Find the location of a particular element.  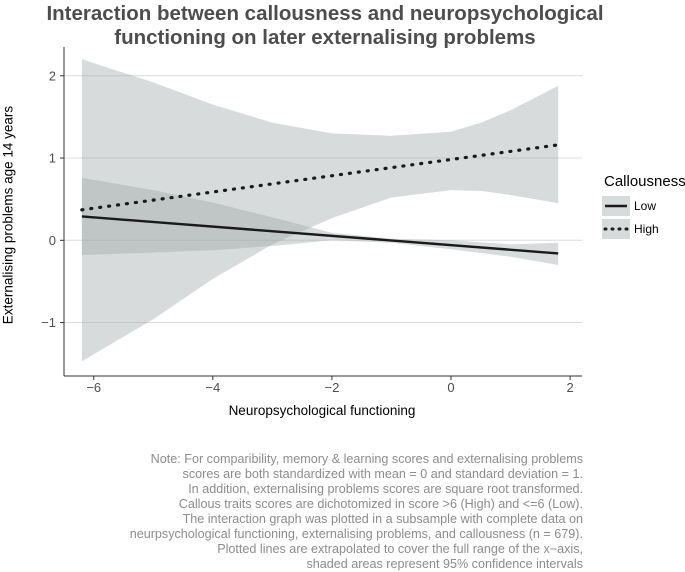

x-tick-label: −6 is located at coordinates (93, 387).